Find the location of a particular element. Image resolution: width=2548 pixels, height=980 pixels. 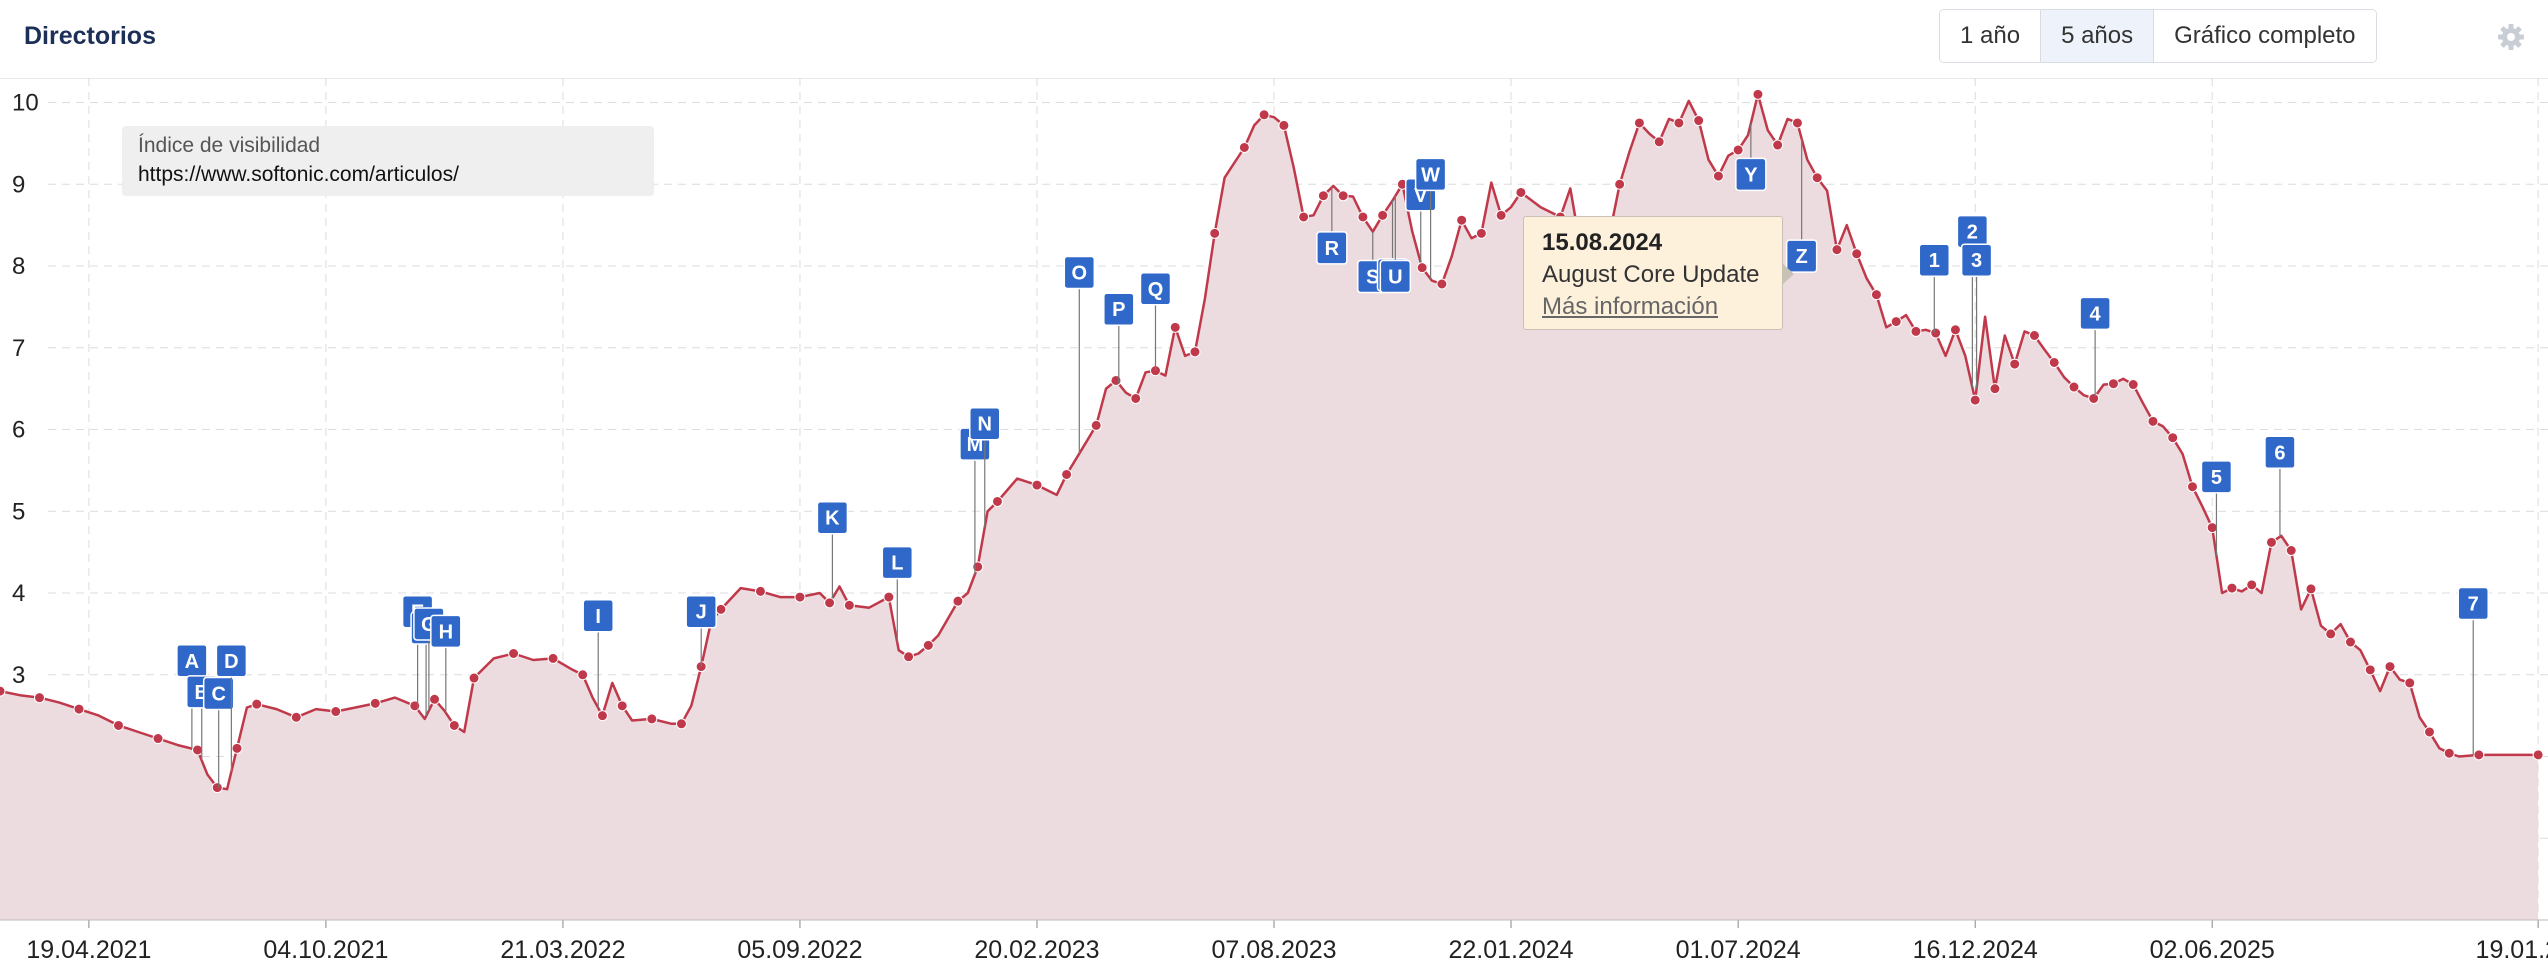

event-flag-4: 4 is located at coordinates (2095, 313).